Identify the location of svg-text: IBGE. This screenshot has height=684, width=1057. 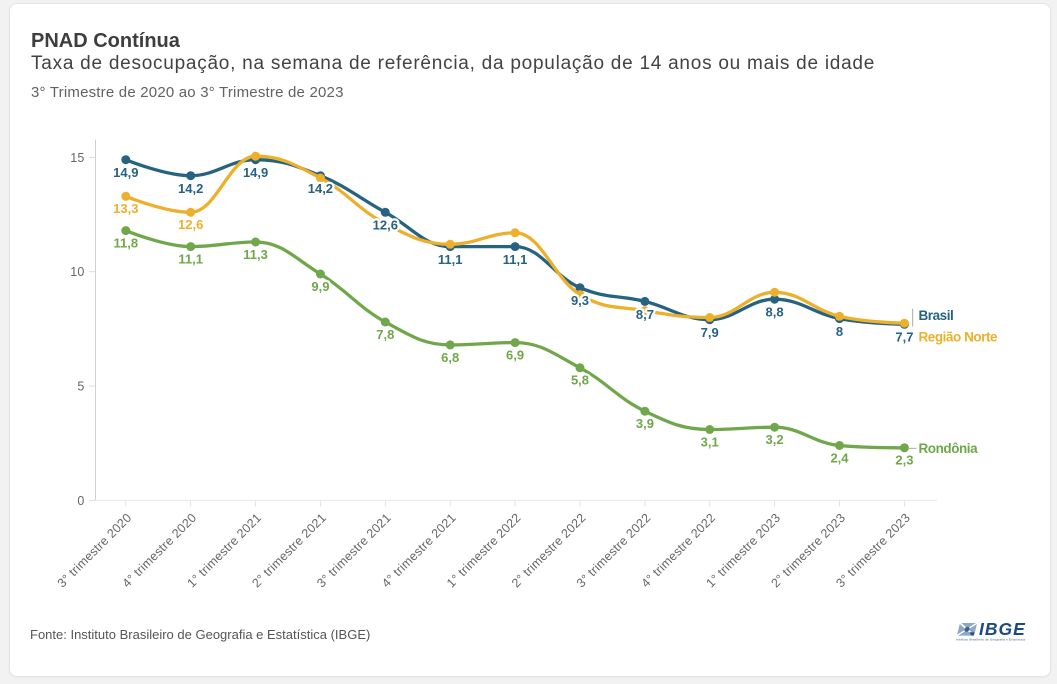
(1002, 630).